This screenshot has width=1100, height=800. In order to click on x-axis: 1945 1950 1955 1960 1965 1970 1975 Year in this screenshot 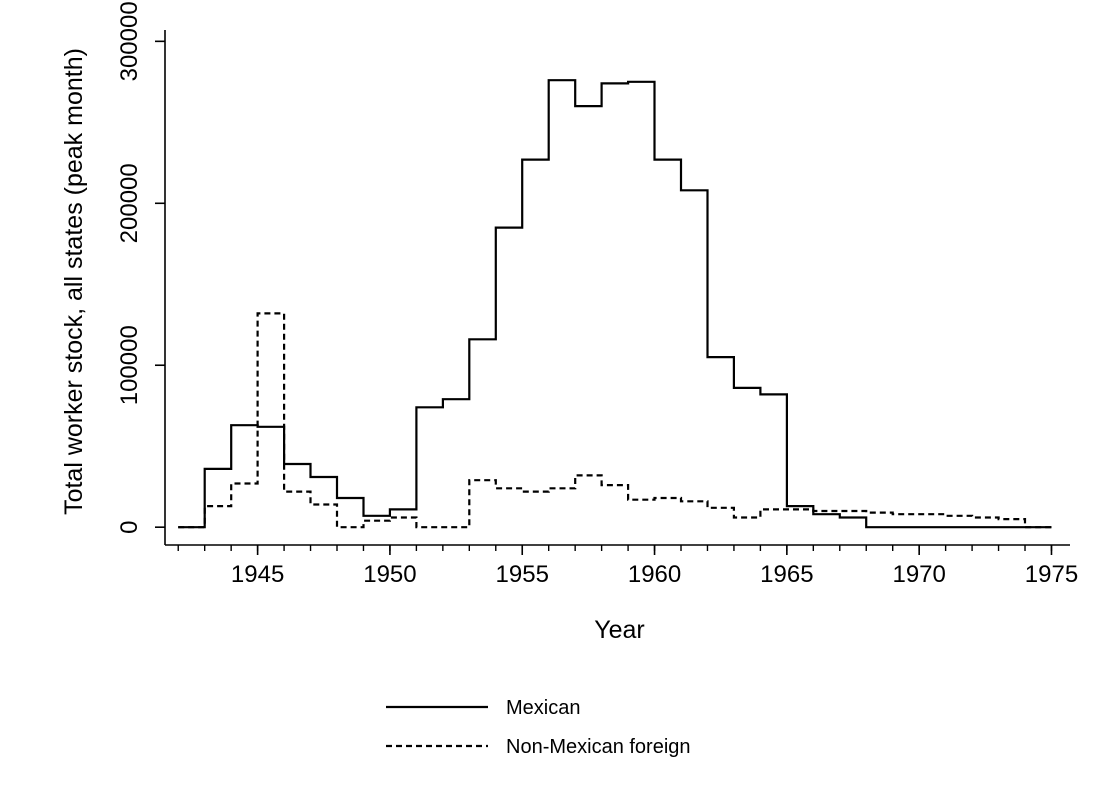, I will do `click(621, 594)`.